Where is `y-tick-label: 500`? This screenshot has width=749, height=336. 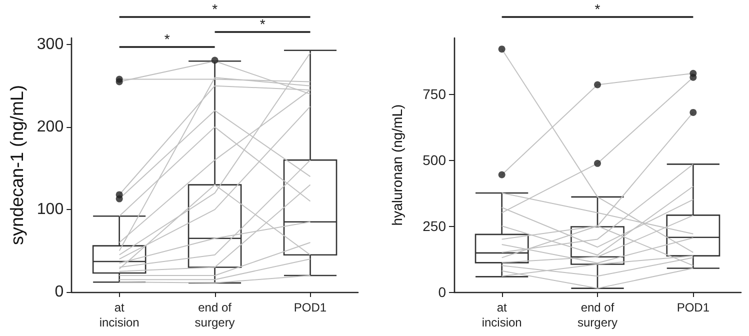 y-tick-label: 500 is located at coordinates (434, 160).